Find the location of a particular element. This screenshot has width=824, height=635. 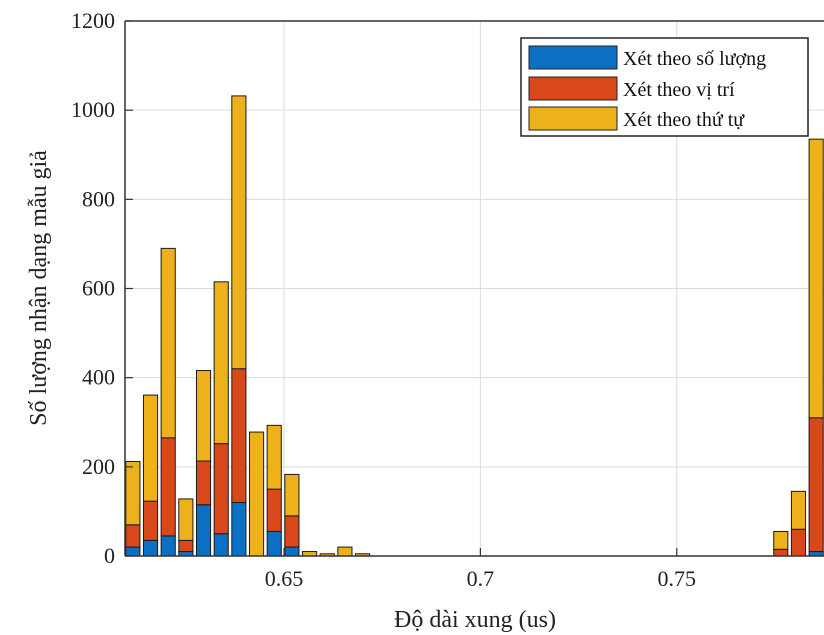

legend-label-so-luong: Xét theo số lượng is located at coordinates (694, 59).